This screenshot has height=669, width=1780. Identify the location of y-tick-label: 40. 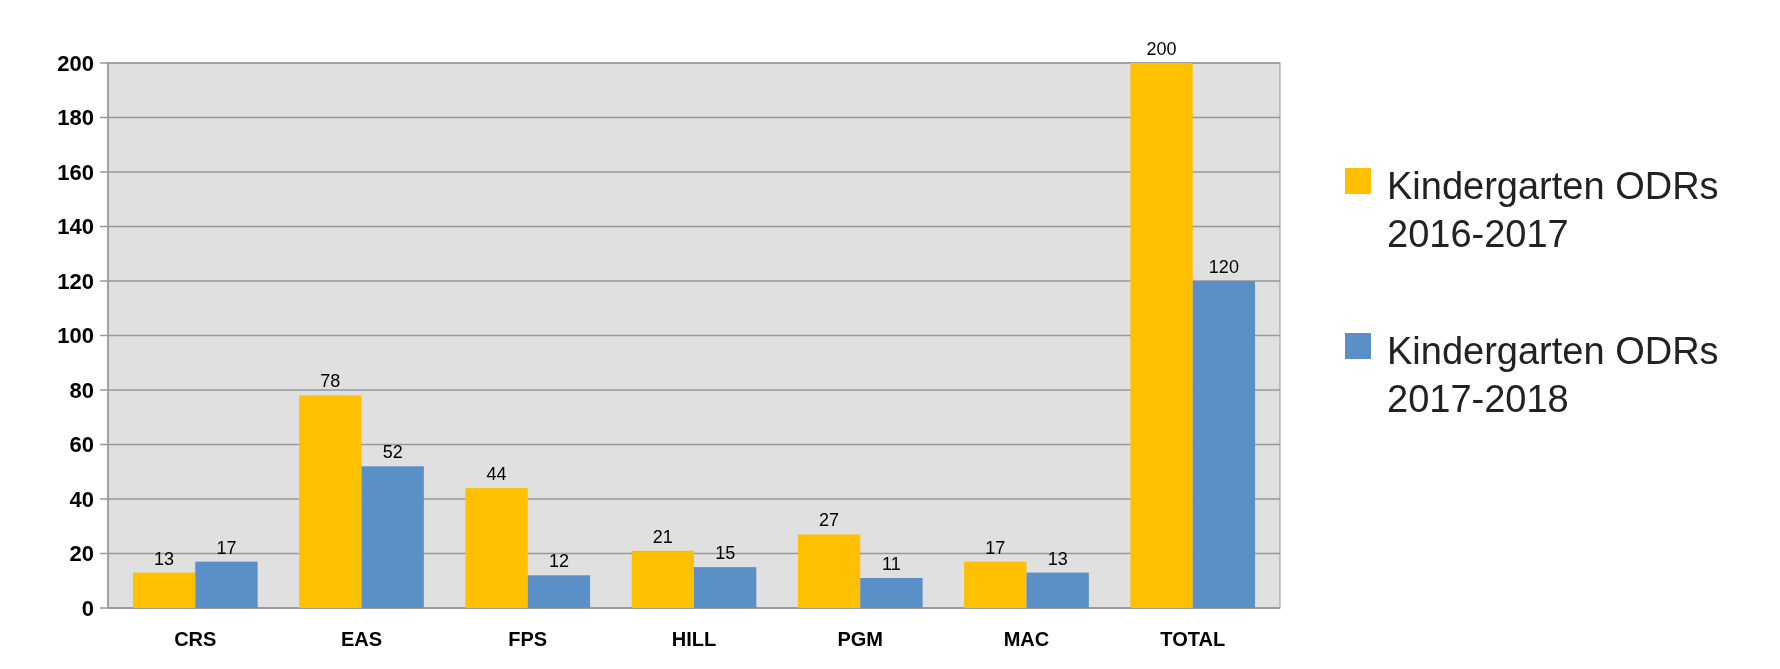
(81, 499).